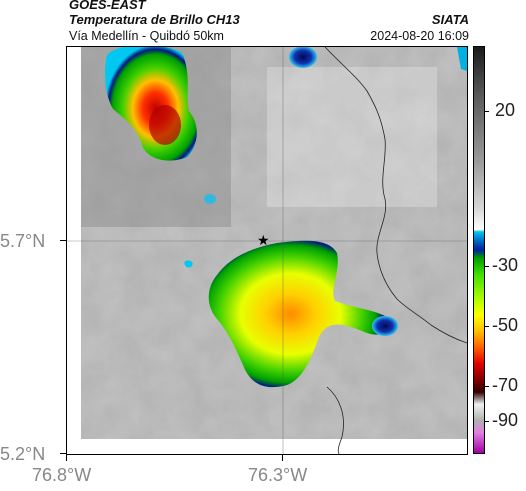  I want to click on lon-label-76.3: 76.3°W, so click(278, 475).